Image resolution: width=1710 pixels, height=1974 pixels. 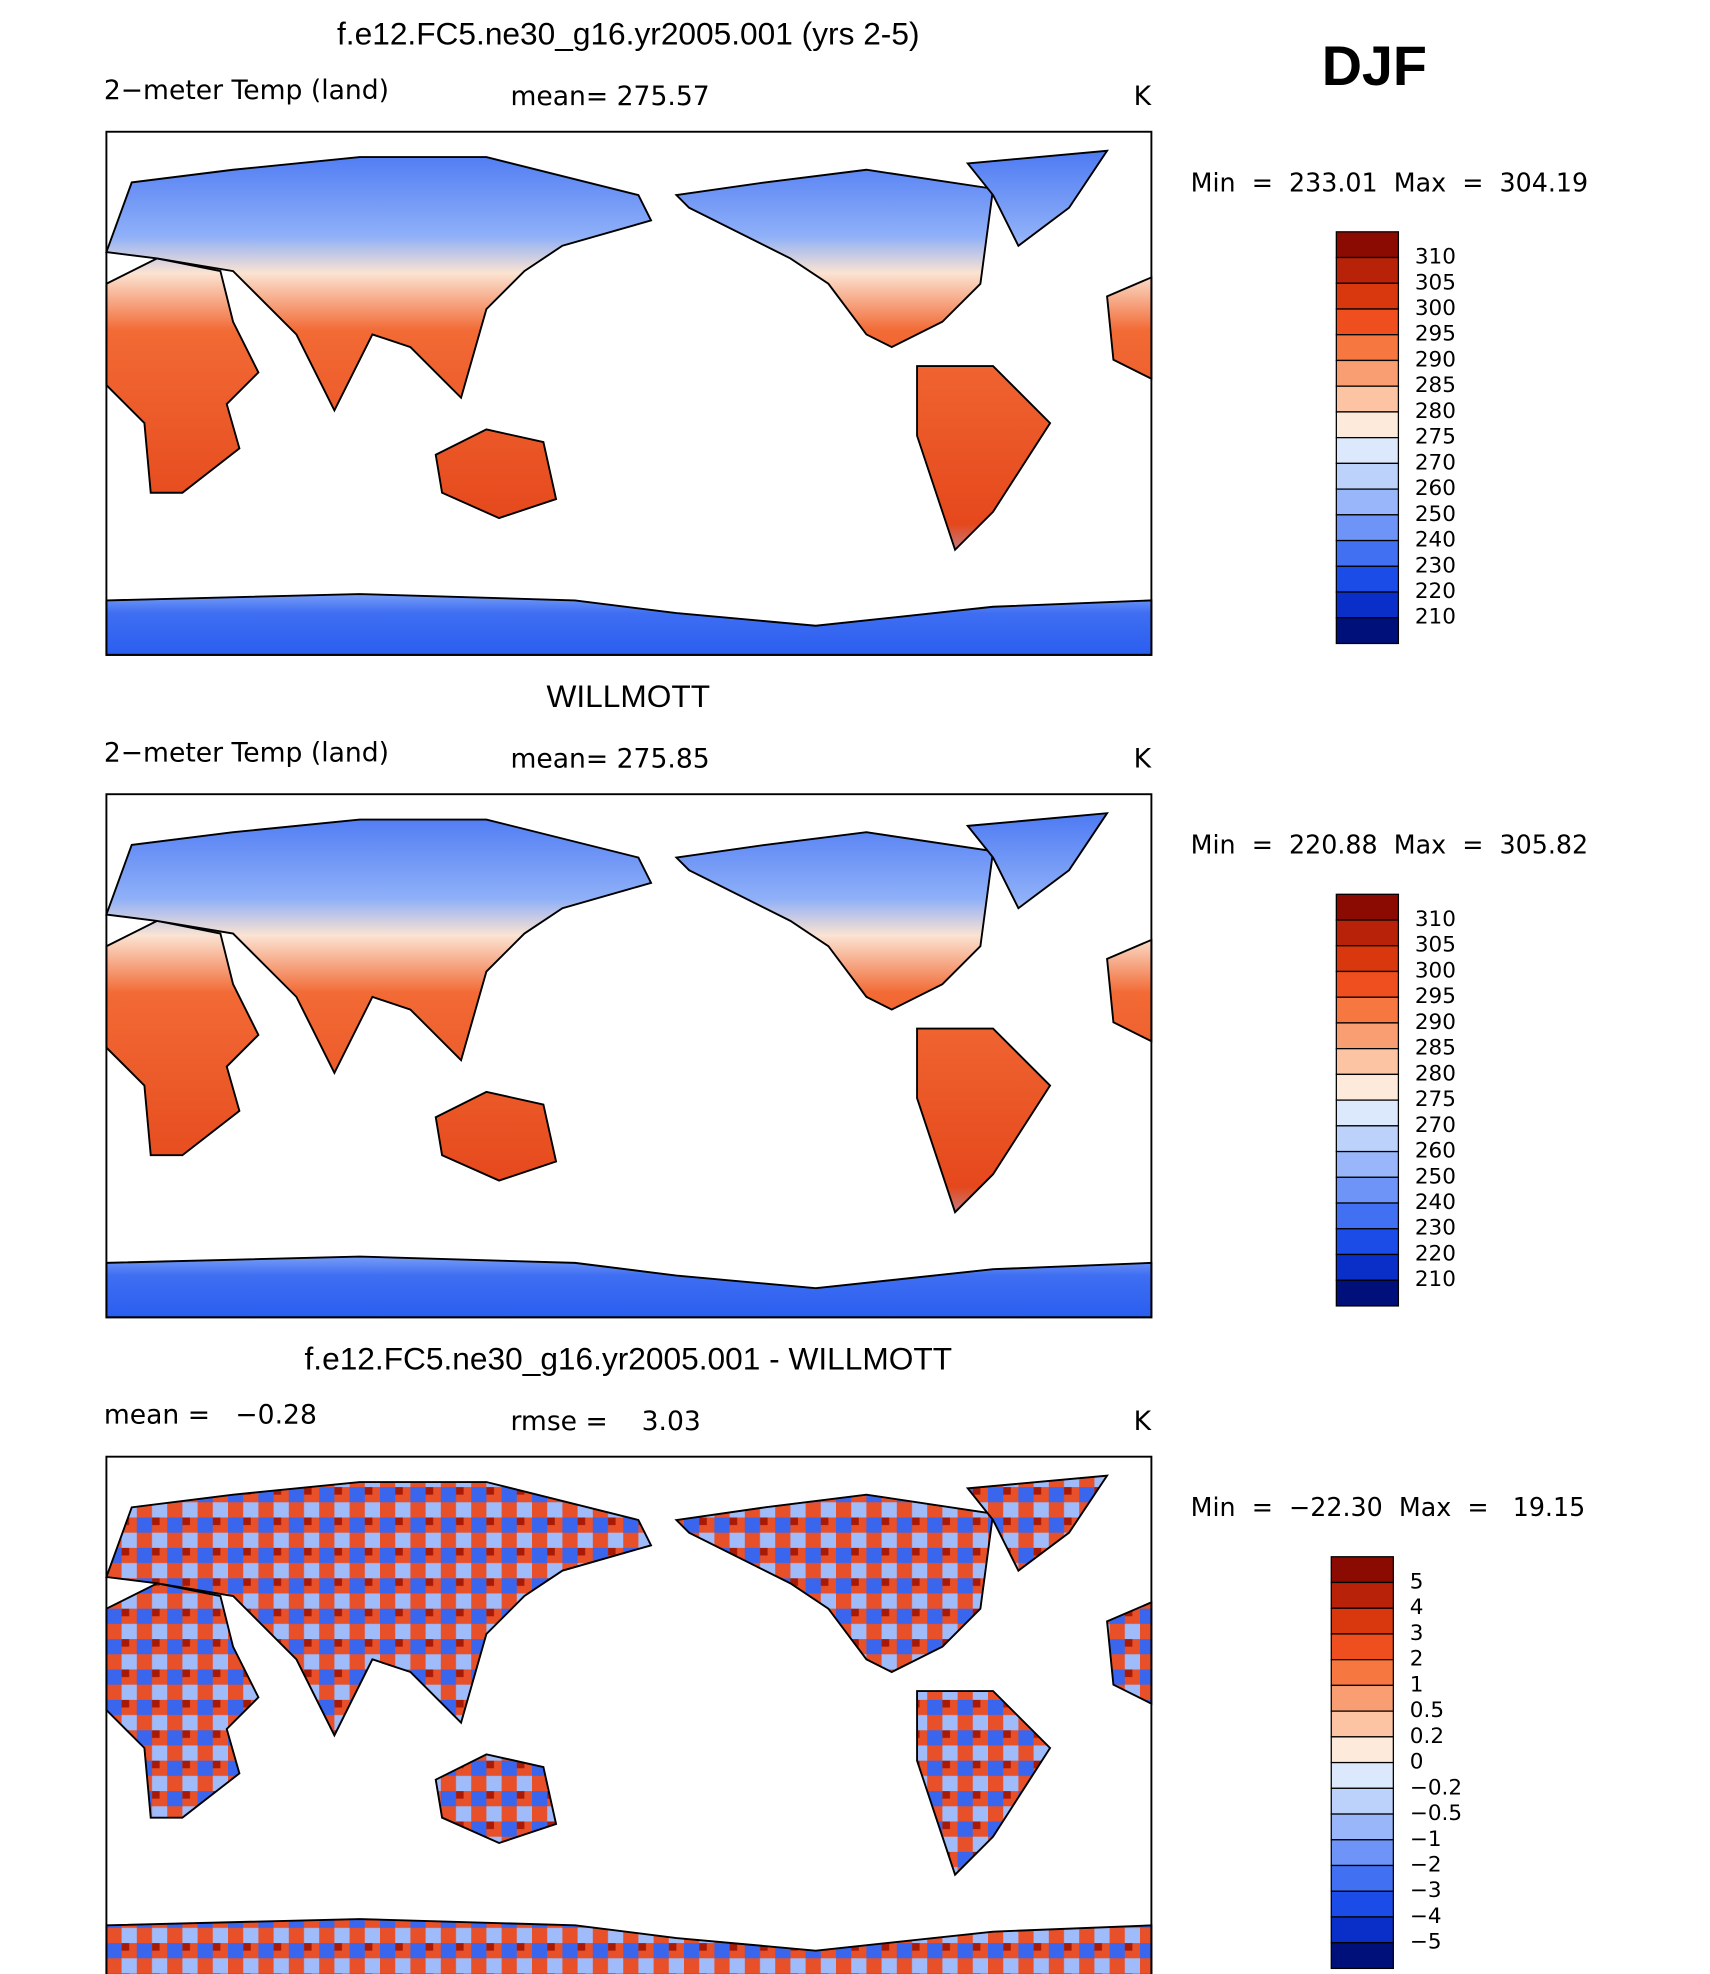 I want to click on range-label: Min = −22.30 Max = 19.15, so click(x=1388, y=1507).